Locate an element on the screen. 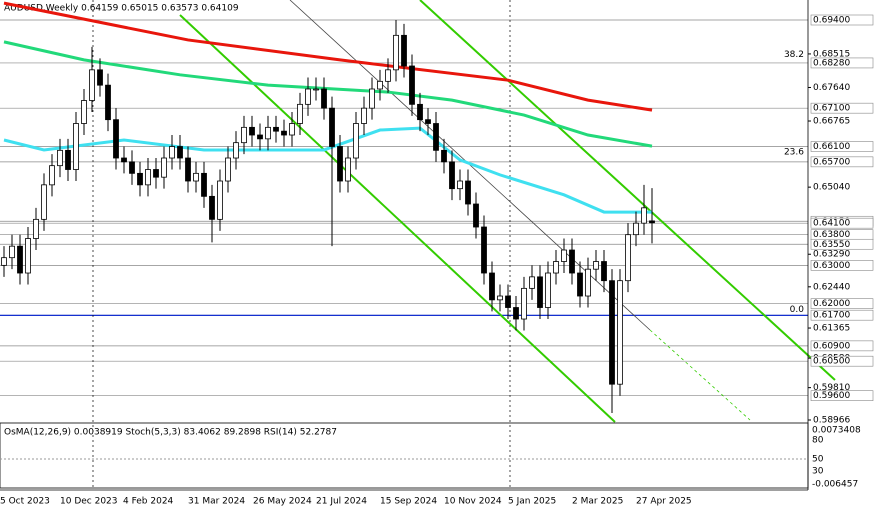 The height and width of the screenshot is (508, 880). price-label: 0.61365 is located at coordinates (831, 329).